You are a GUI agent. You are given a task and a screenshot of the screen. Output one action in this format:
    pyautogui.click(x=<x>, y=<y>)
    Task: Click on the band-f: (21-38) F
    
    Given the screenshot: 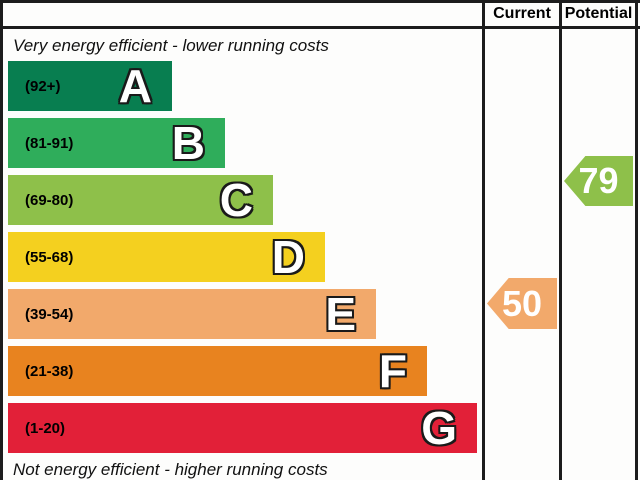 What is the action you would take?
    pyautogui.click(x=217, y=371)
    